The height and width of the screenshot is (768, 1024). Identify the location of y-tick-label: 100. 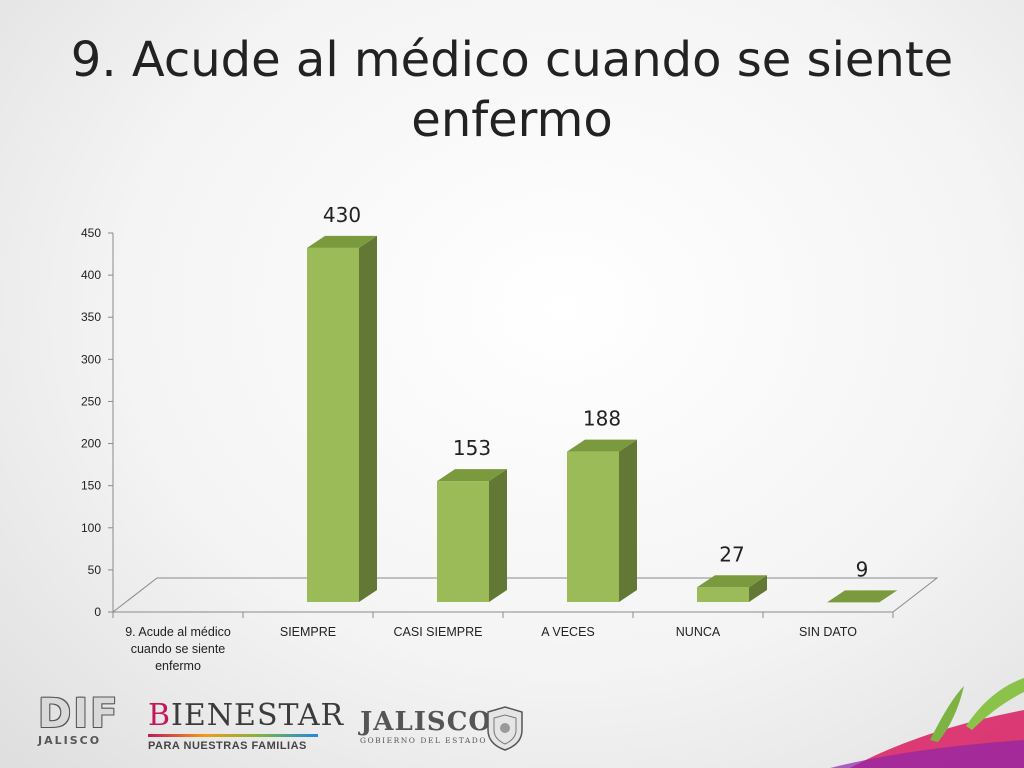
(91, 528).